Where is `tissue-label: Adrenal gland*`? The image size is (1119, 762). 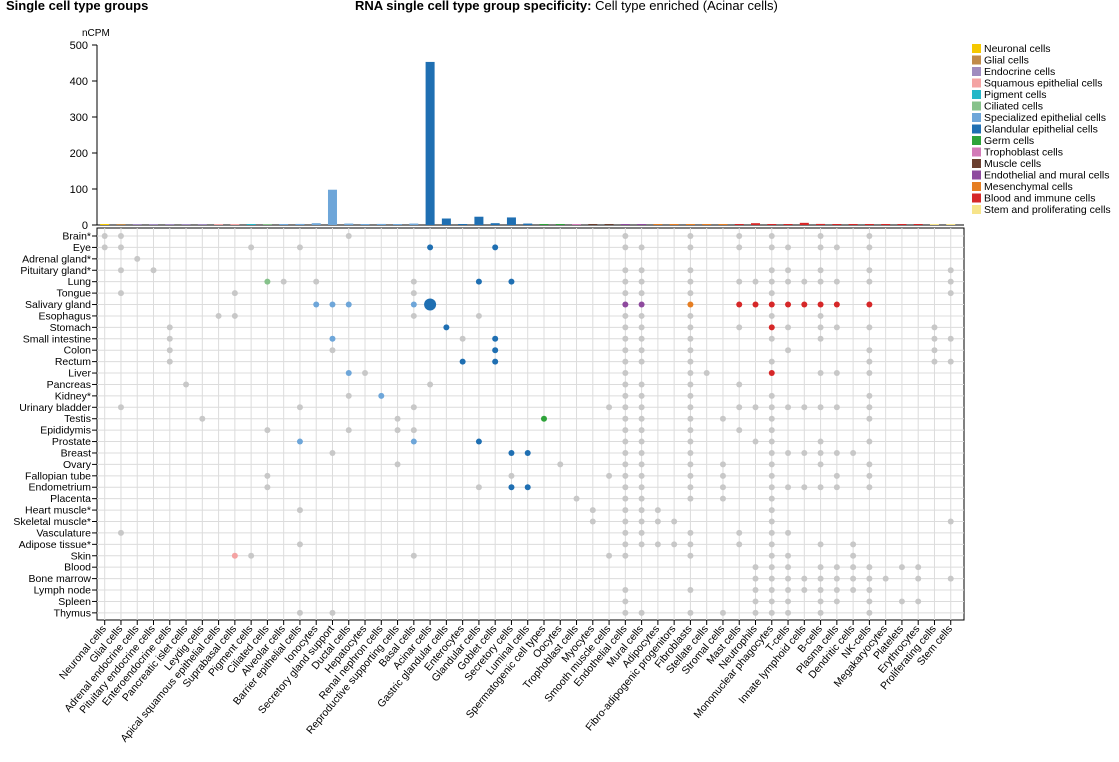
tissue-label: Adrenal gland* is located at coordinates (56, 259).